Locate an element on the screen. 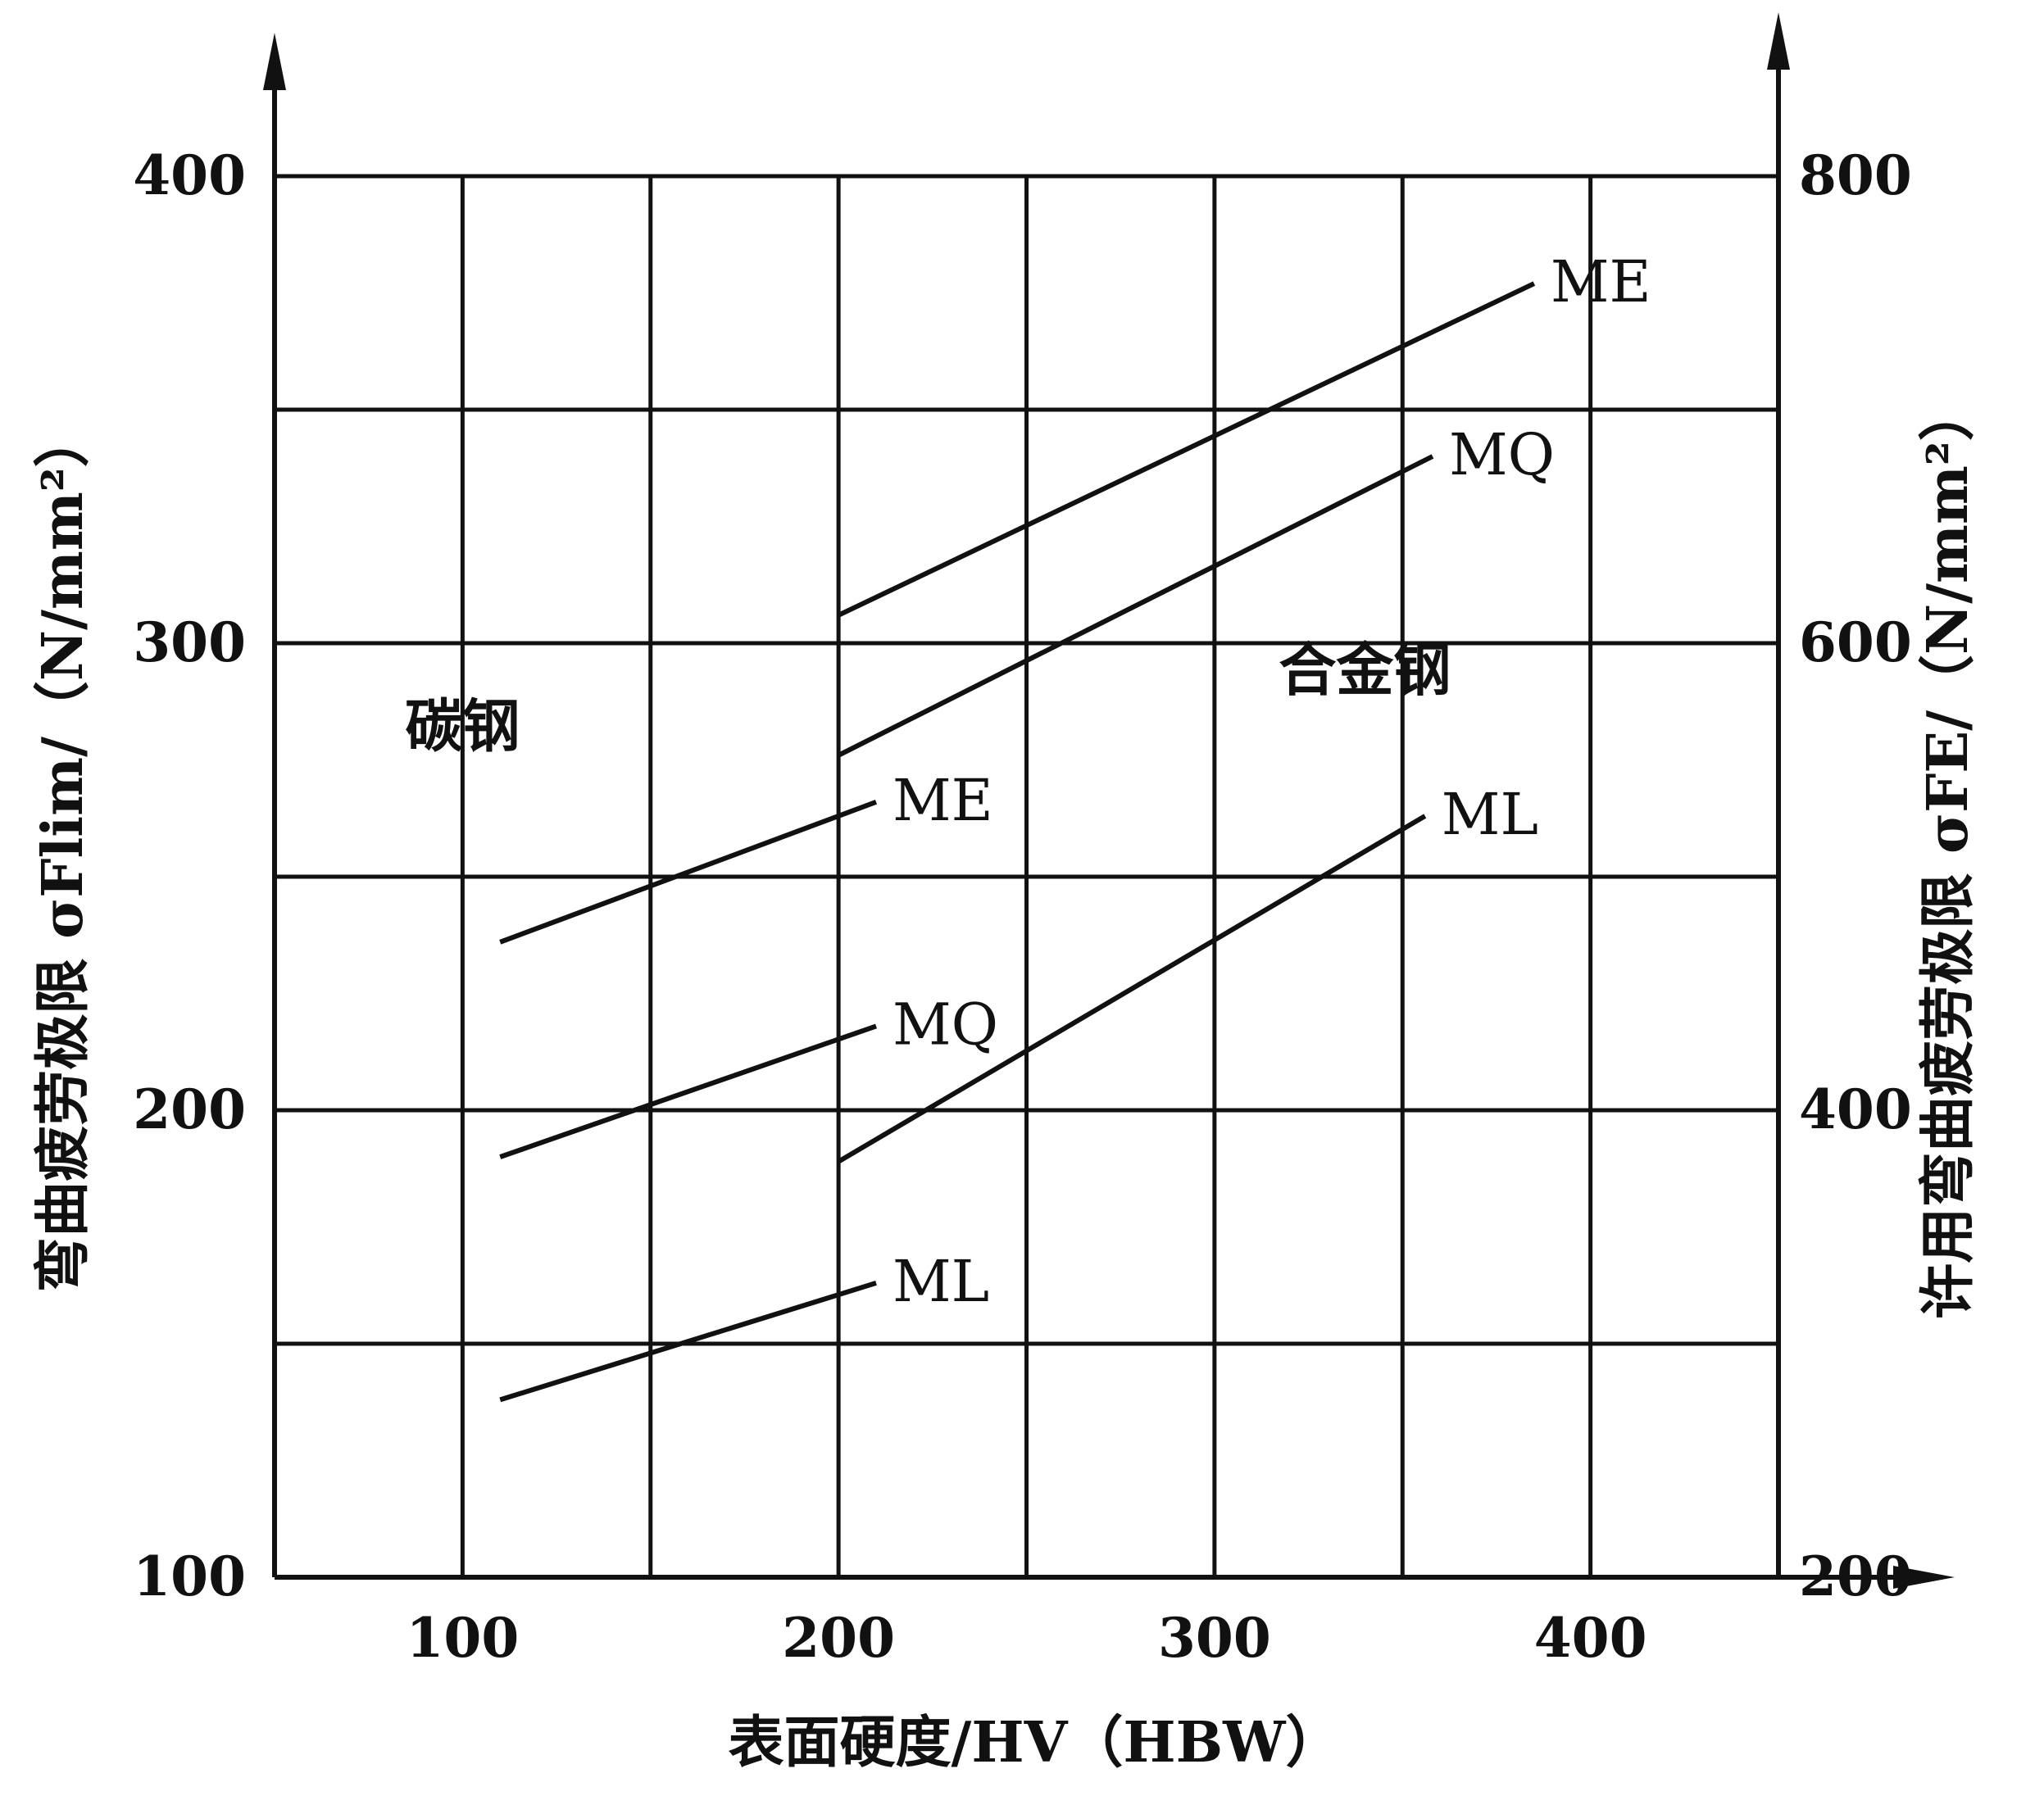 This screenshot has height=1796, width=2044. y-tick-label: 300 is located at coordinates (189, 642).